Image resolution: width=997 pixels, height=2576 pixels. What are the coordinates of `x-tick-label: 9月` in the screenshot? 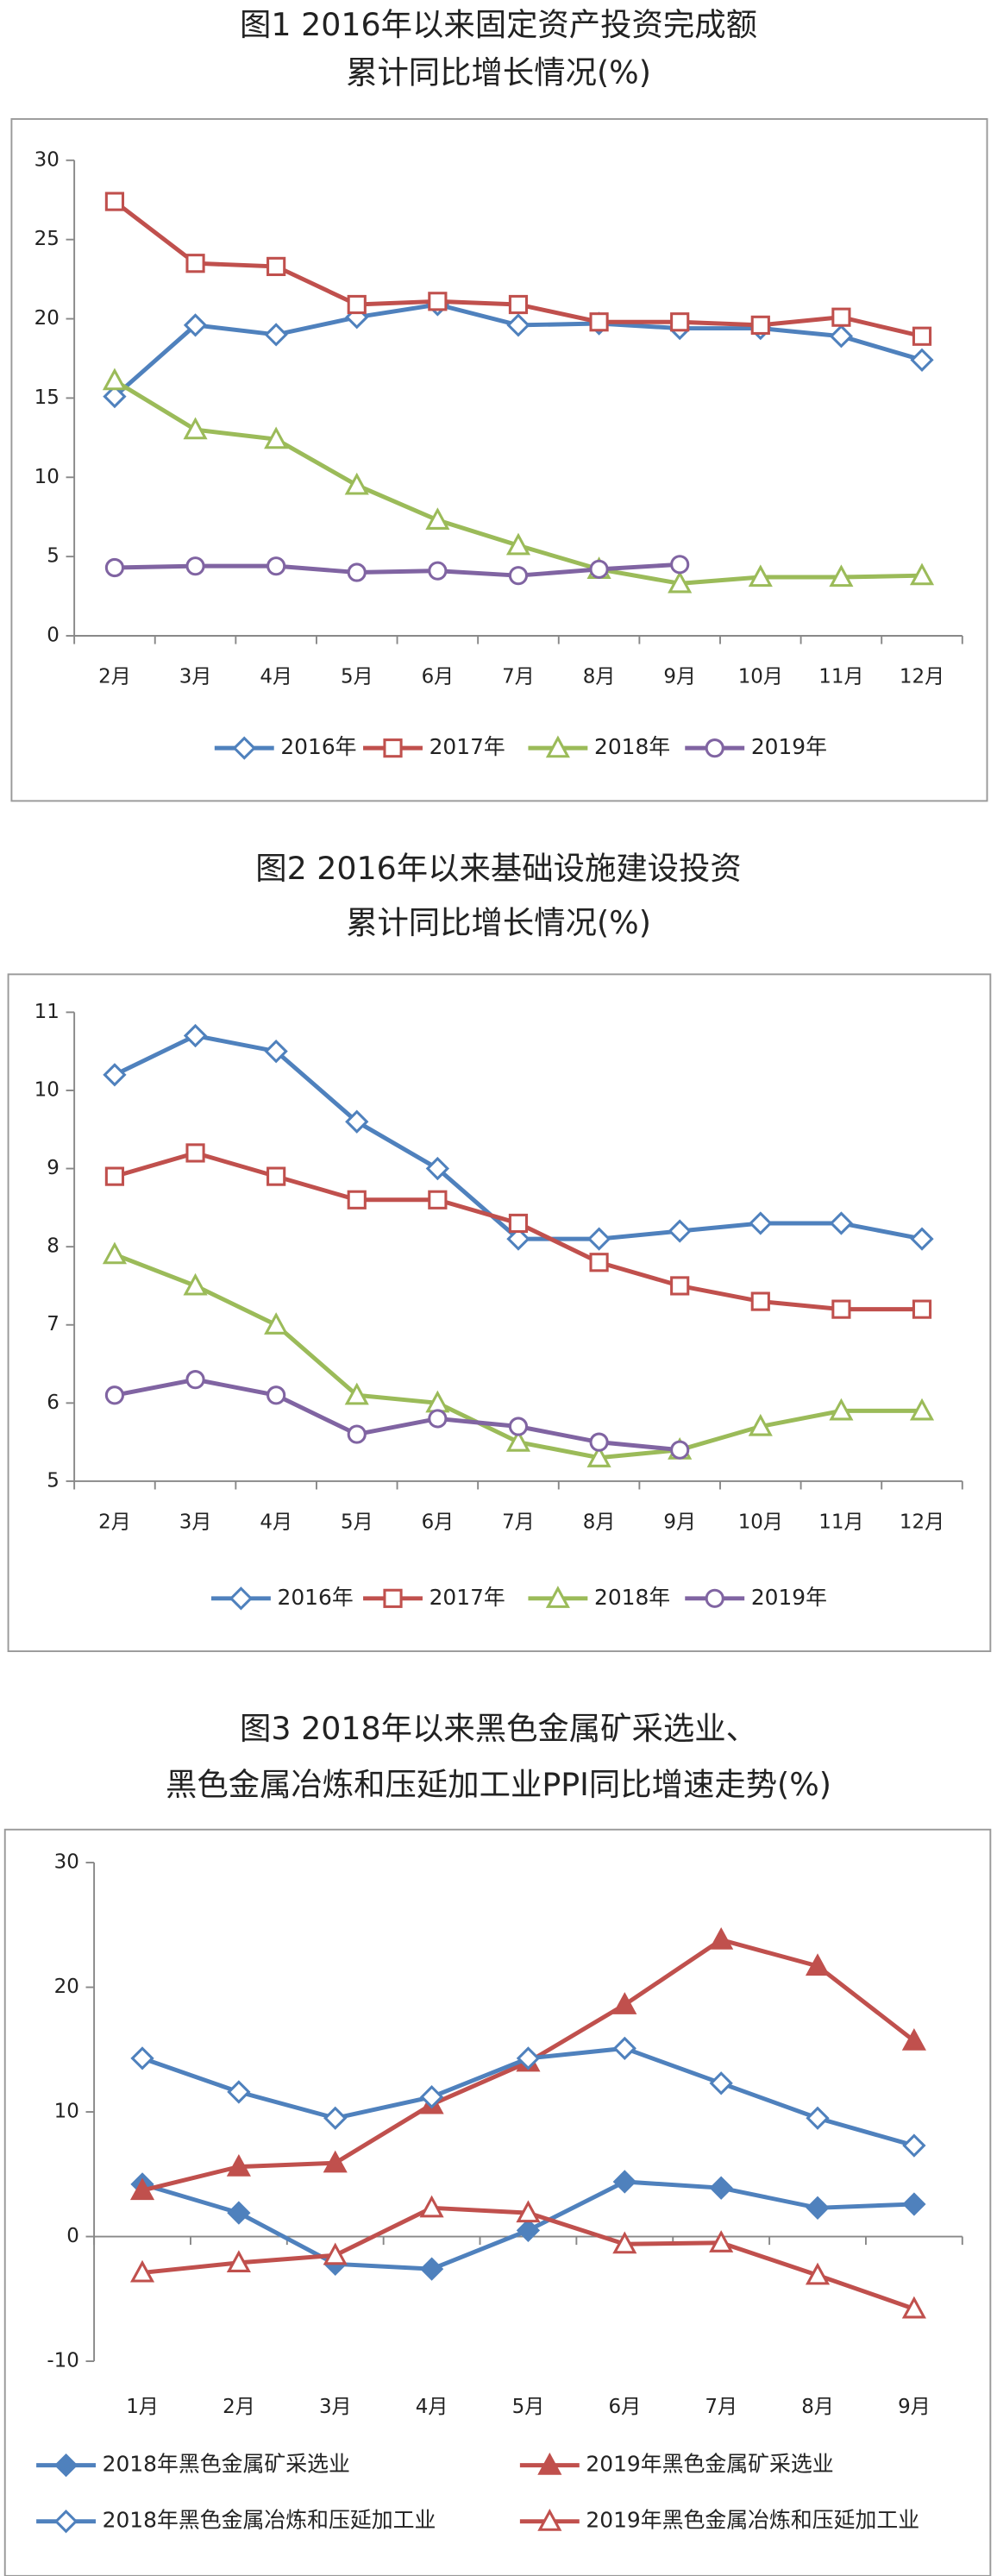 It's located at (914, 2407).